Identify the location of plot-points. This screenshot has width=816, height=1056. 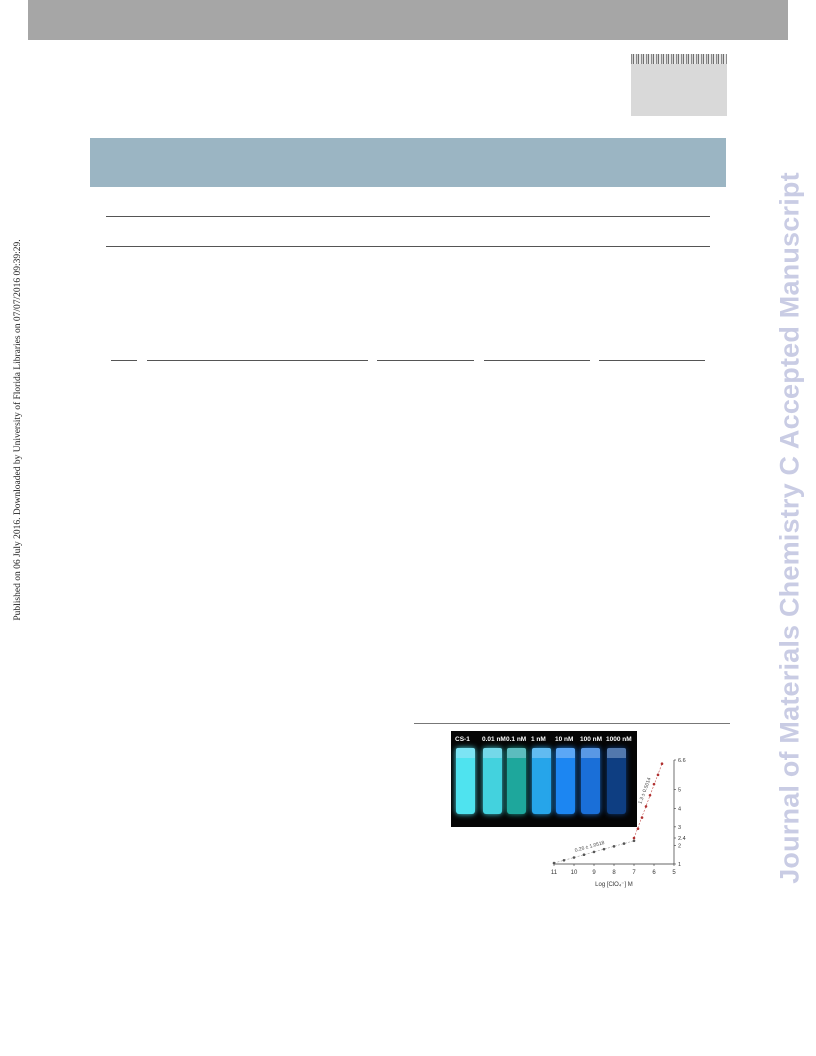
(608, 813).